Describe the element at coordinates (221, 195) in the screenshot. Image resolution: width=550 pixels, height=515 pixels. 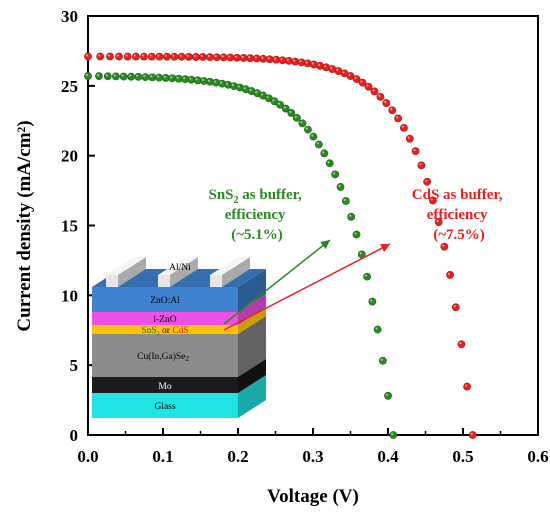
I see `sns2-ann-pre: SnS` at that location.